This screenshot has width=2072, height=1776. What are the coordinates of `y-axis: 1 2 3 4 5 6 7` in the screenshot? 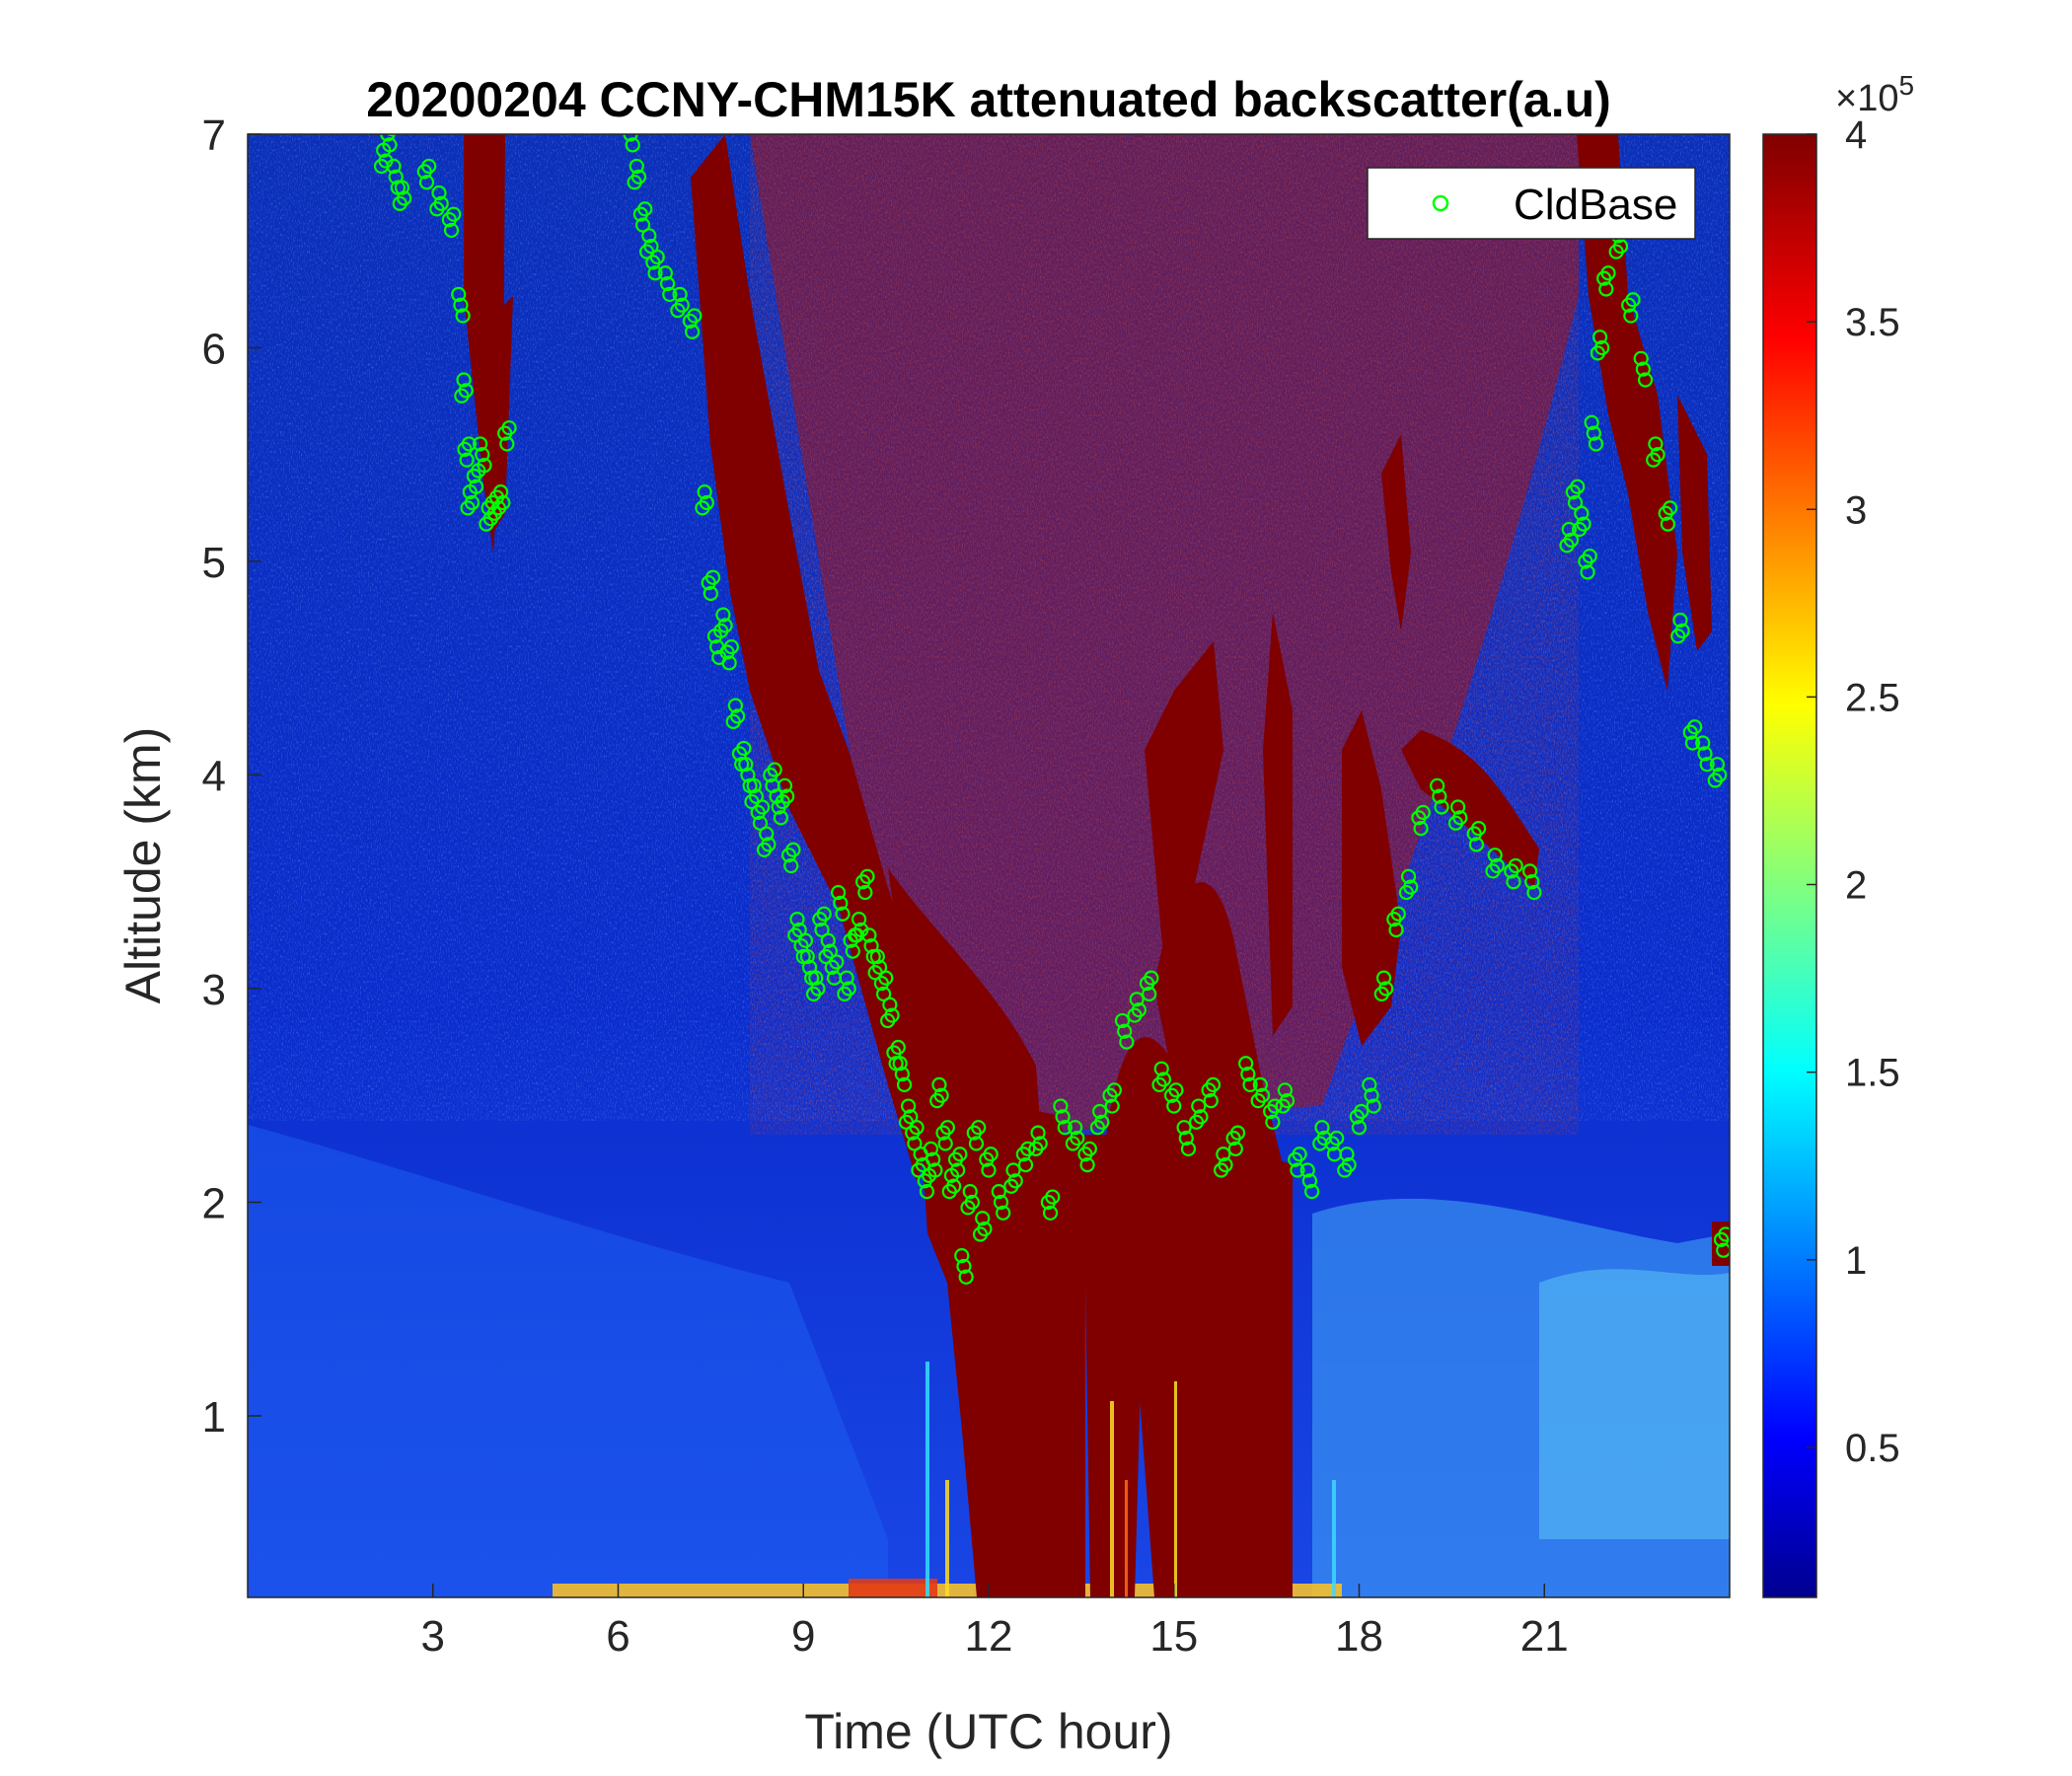 It's located at (231, 777).